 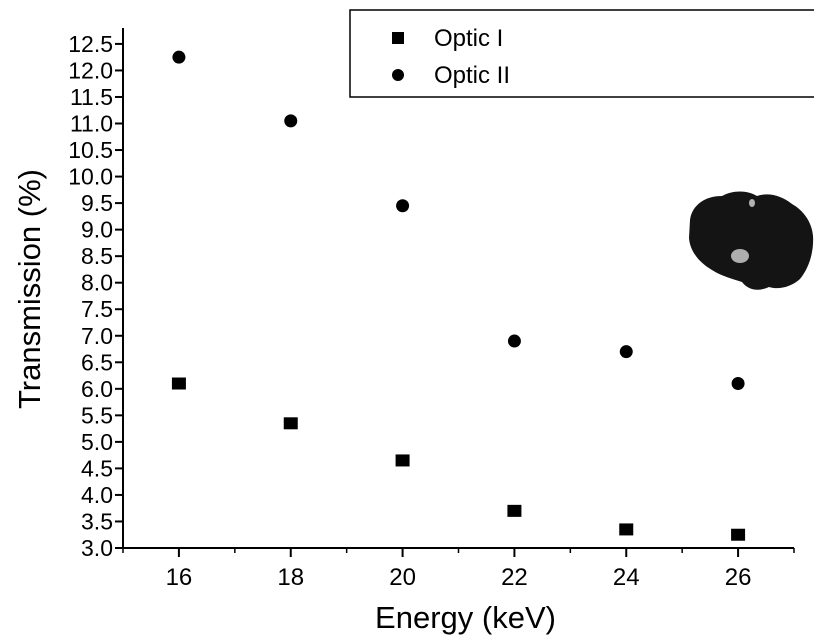 I want to click on y-tick-label: 6.0, so click(x=97, y=389).